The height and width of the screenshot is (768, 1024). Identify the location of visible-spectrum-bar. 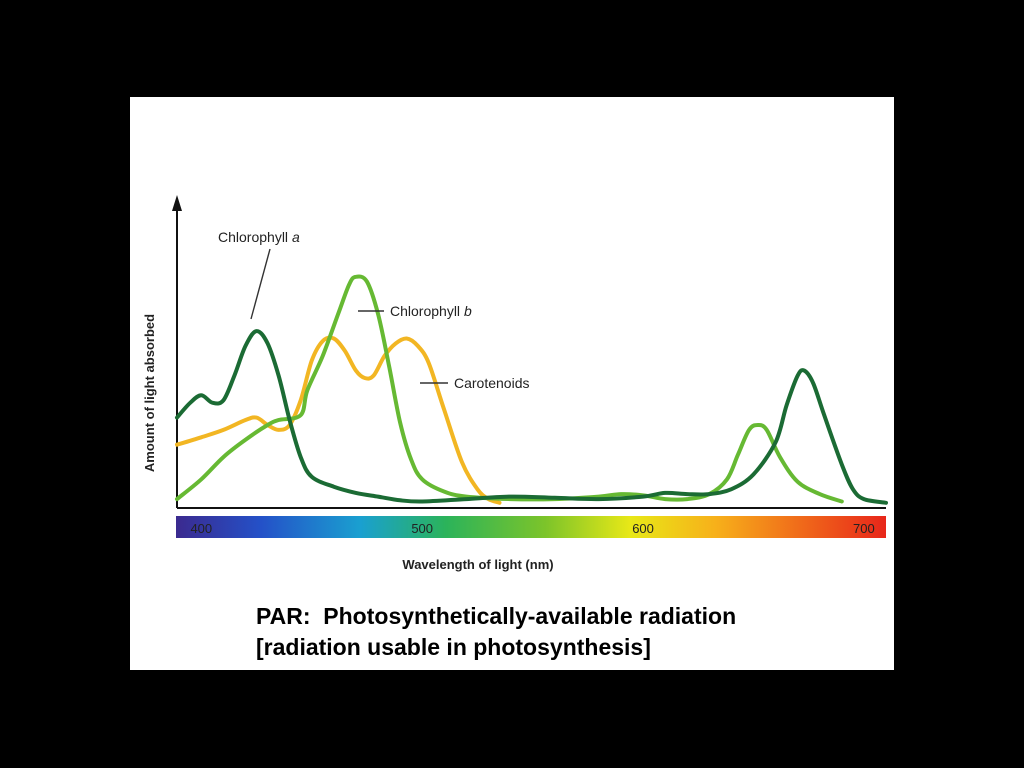
(531, 527).